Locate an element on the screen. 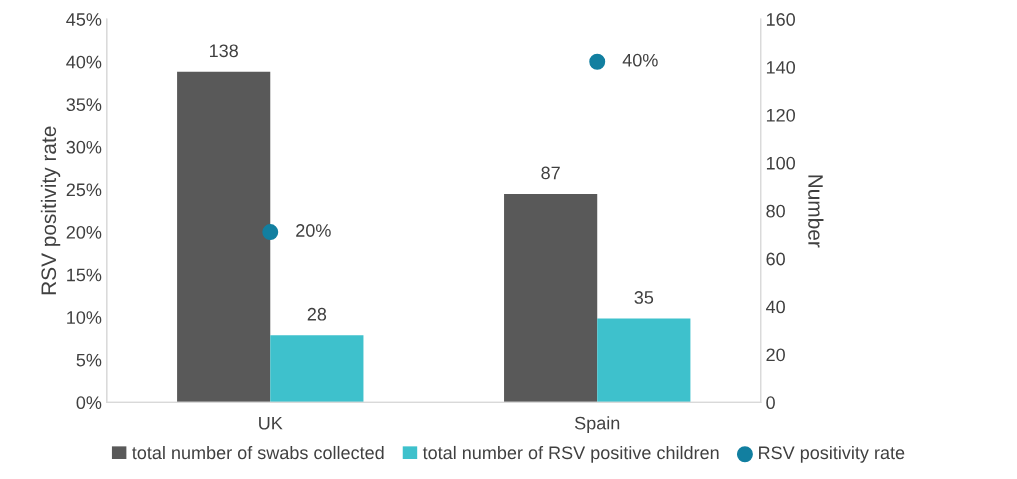 This screenshot has height=479, width=1017. data-label: 35 is located at coordinates (644, 297).